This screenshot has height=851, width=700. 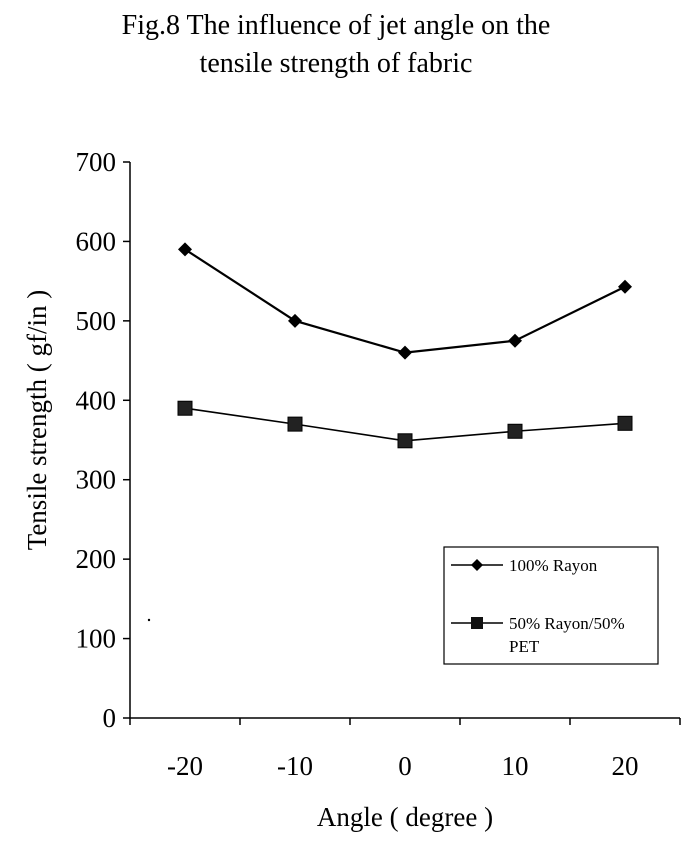 I want to click on x-tick-label: 0, so click(x=405, y=766).